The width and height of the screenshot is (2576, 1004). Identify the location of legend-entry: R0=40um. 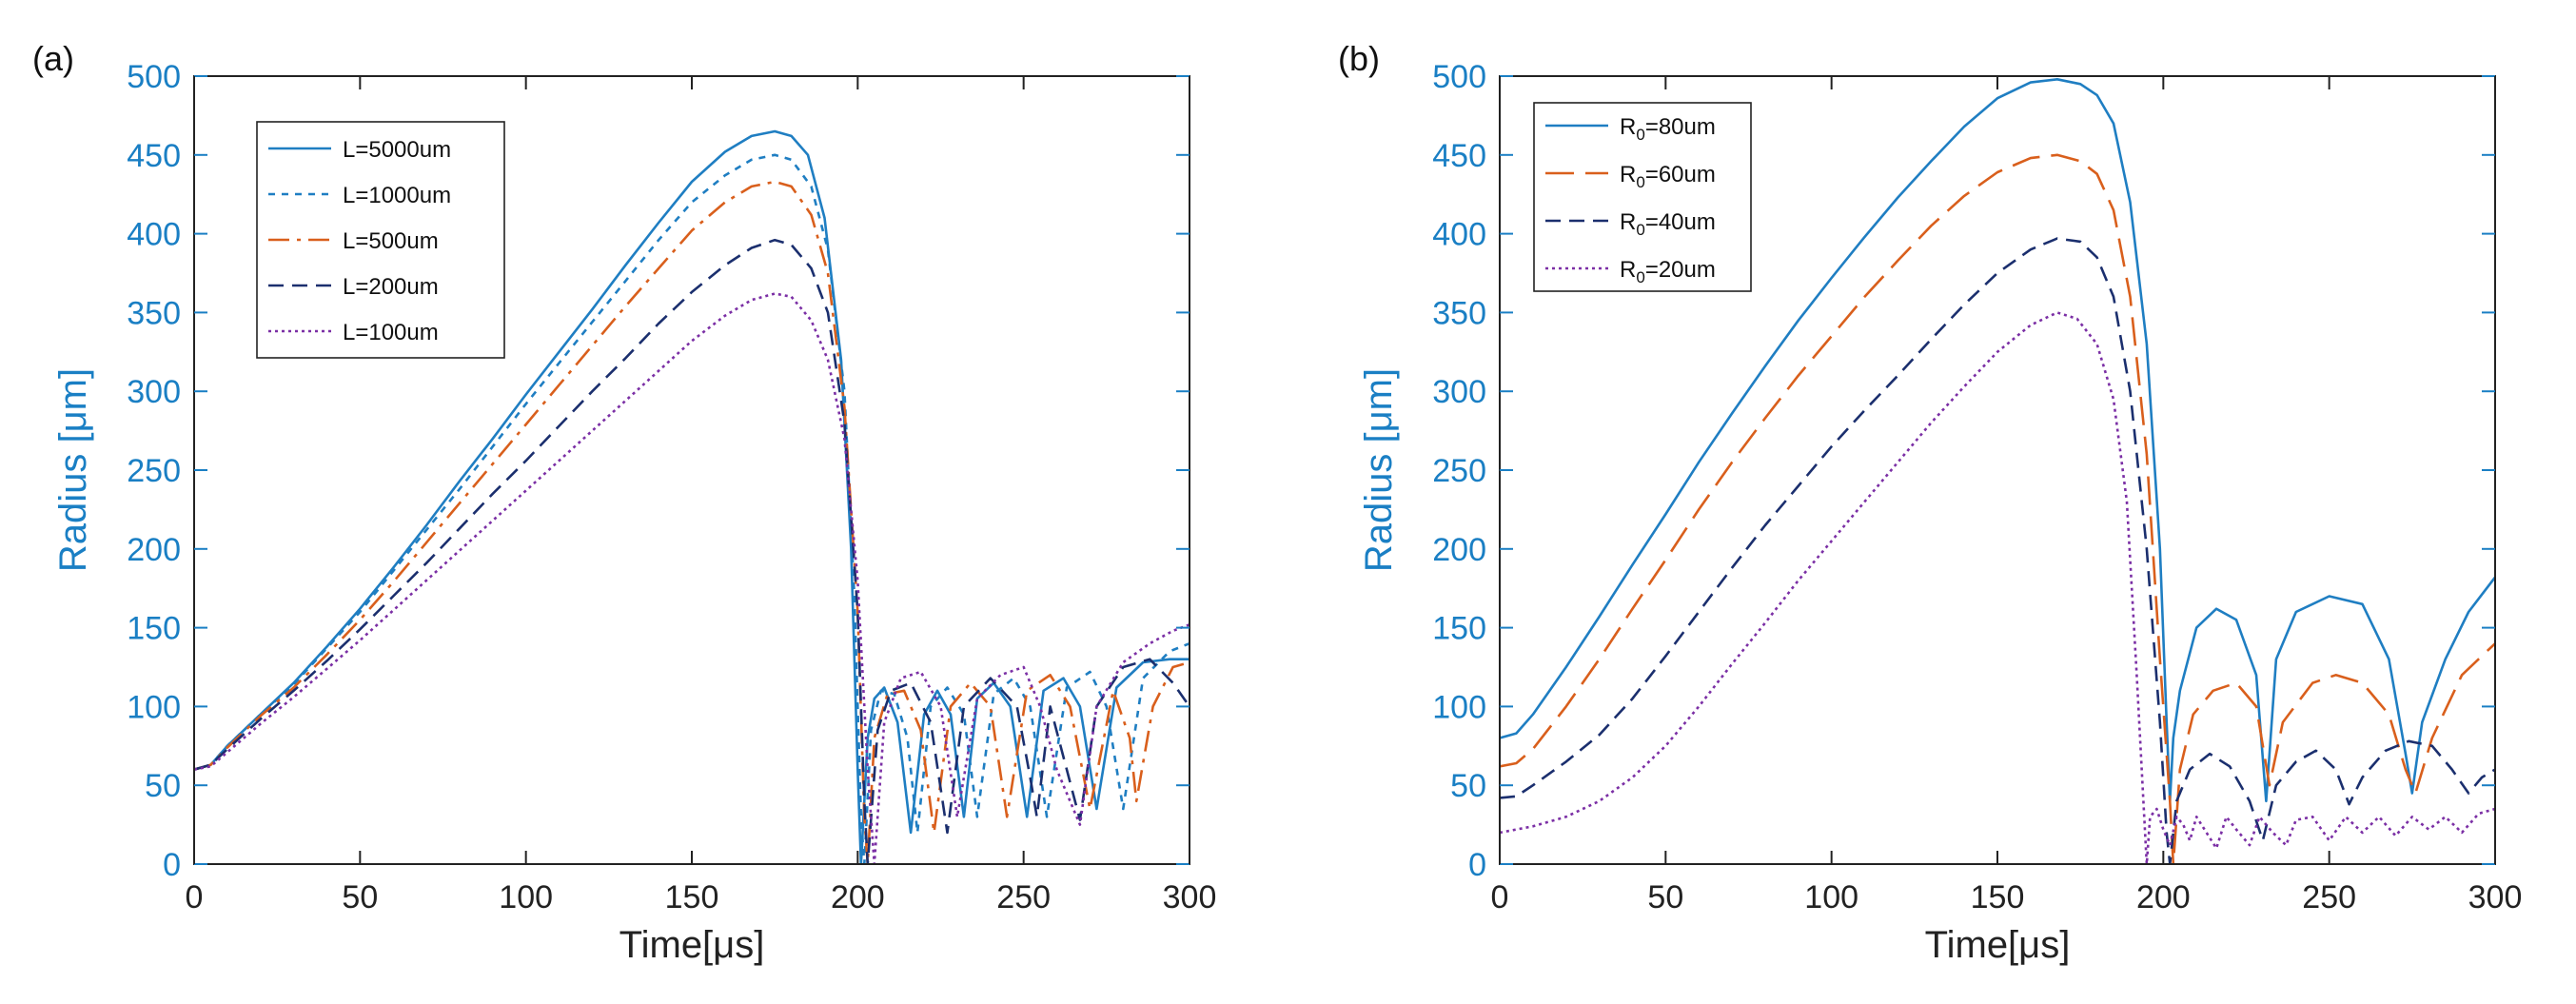
(1668, 224).